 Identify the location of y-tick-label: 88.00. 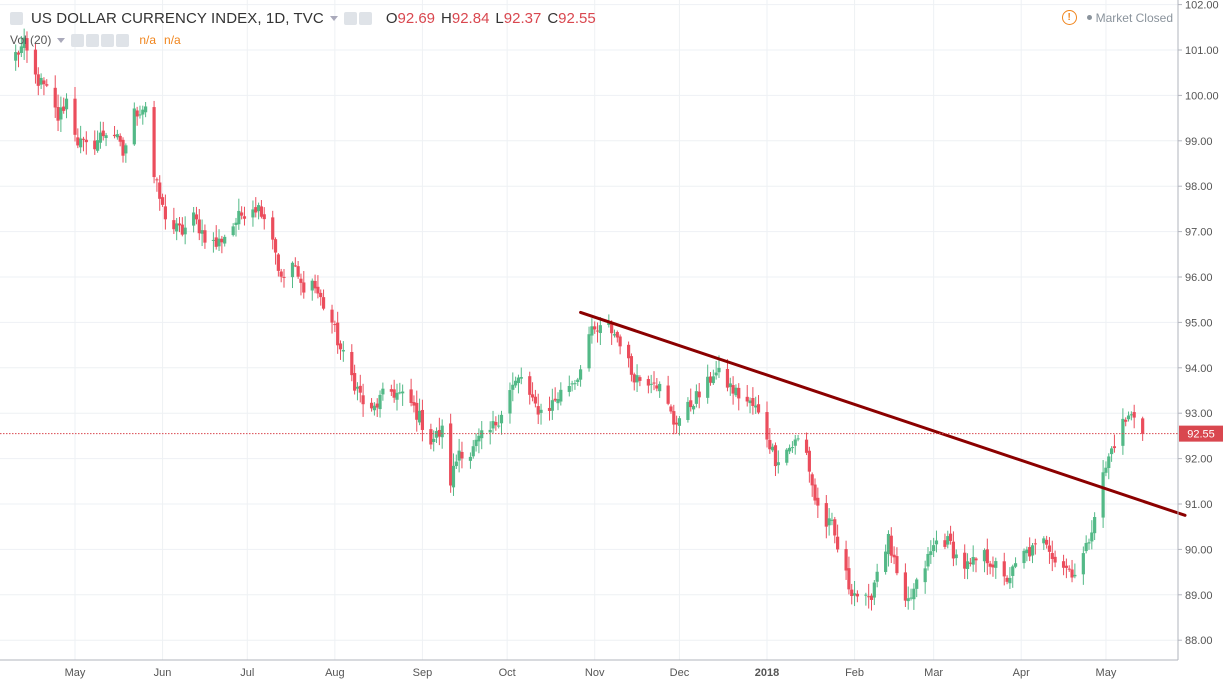
(1199, 641).